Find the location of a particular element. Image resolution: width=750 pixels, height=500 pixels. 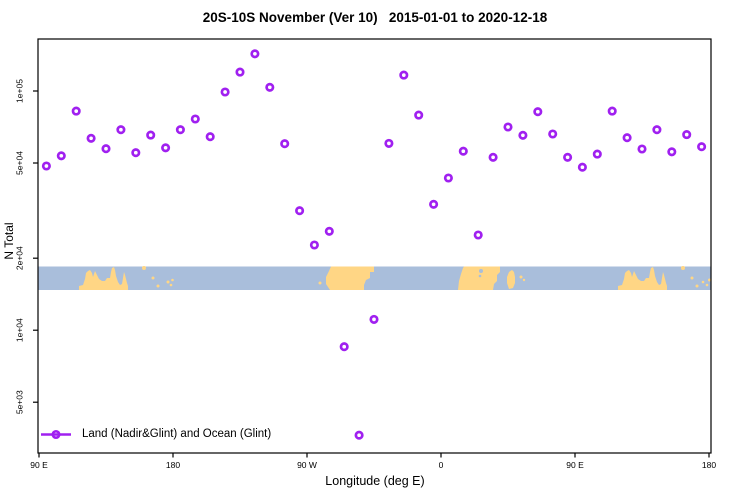

y-tick-label: 2e+04 is located at coordinates (20, 258).